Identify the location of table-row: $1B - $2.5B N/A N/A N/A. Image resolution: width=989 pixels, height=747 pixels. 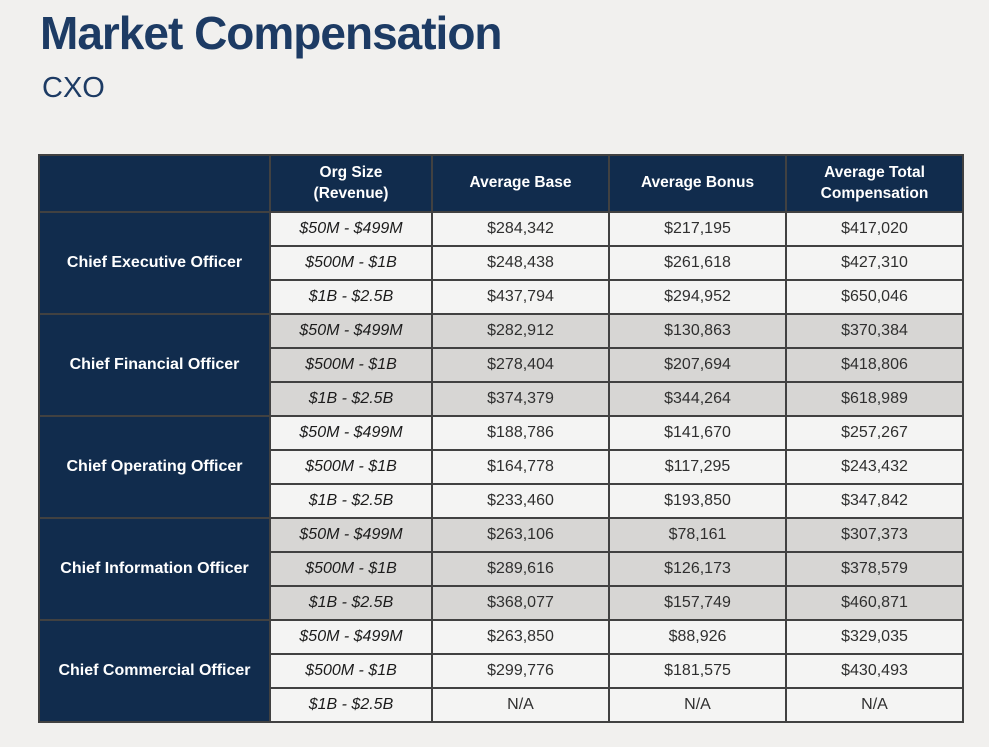
(501, 705).